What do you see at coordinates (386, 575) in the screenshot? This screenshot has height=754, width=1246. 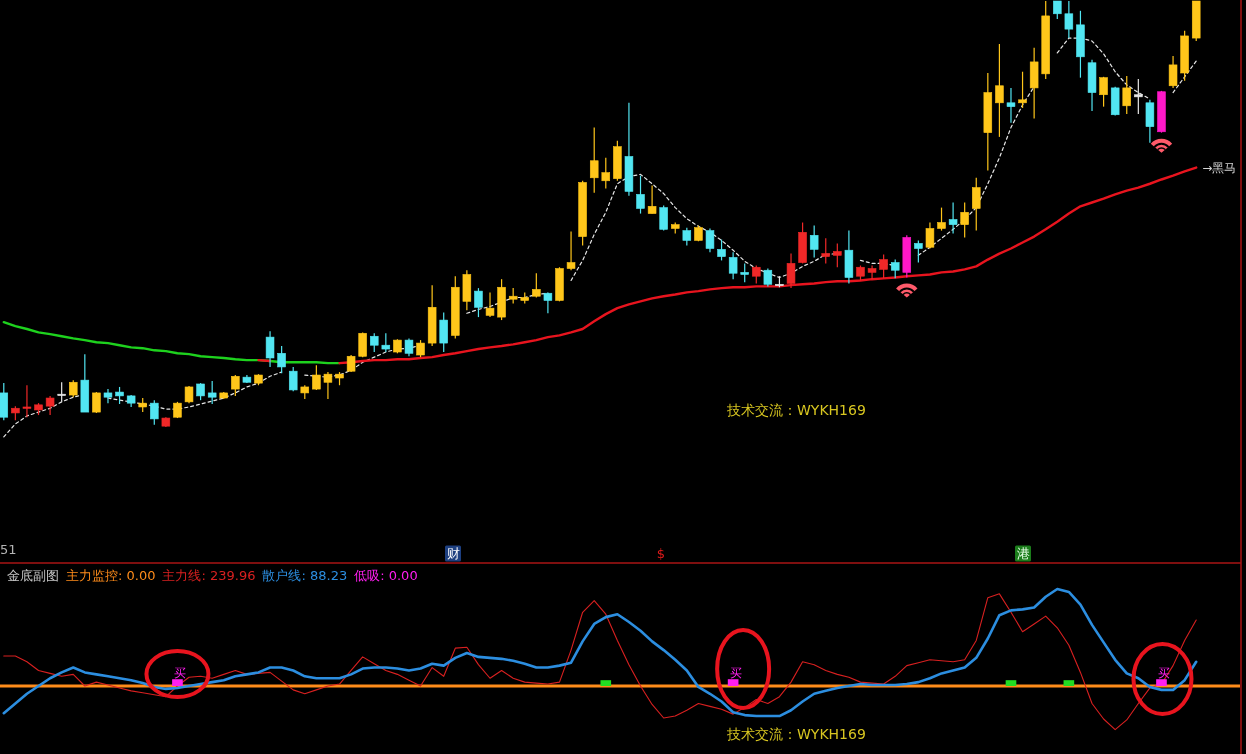 I see `text: 低吸: 0.00` at bounding box center [386, 575].